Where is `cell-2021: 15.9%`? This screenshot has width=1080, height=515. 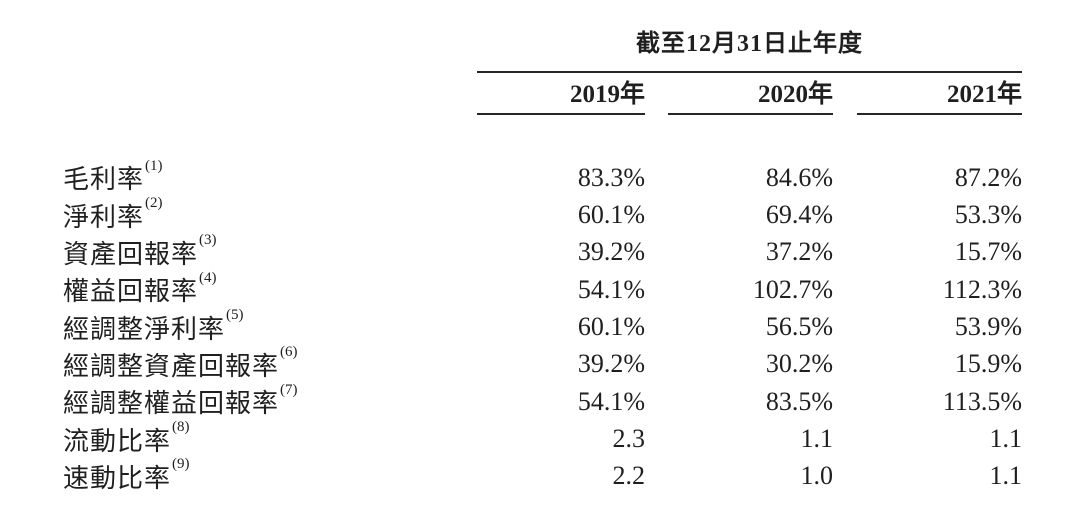 cell-2021: 15.9% is located at coordinates (988, 364).